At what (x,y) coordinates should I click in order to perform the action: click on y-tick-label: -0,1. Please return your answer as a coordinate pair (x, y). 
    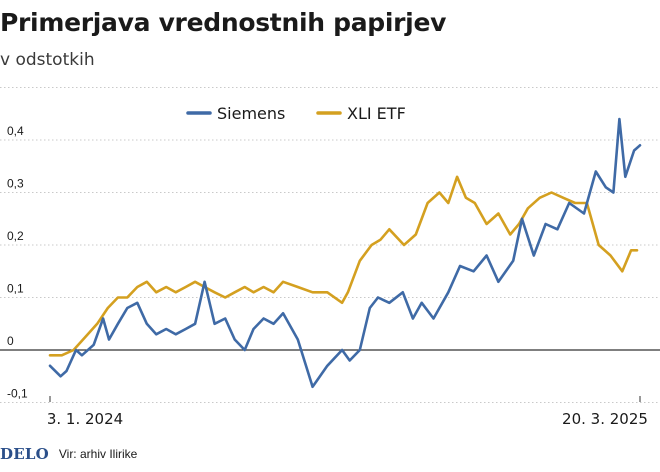
    Looking at the image, I should click on (17, 394).